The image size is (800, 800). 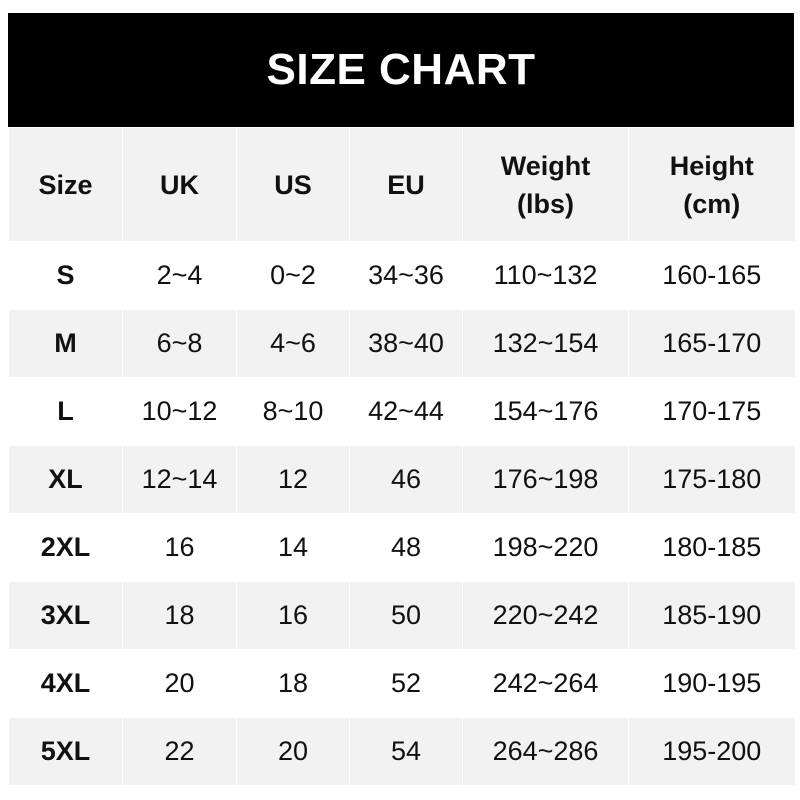 I want to click on column-header-text: (lbs), so click(x=545, y=203).